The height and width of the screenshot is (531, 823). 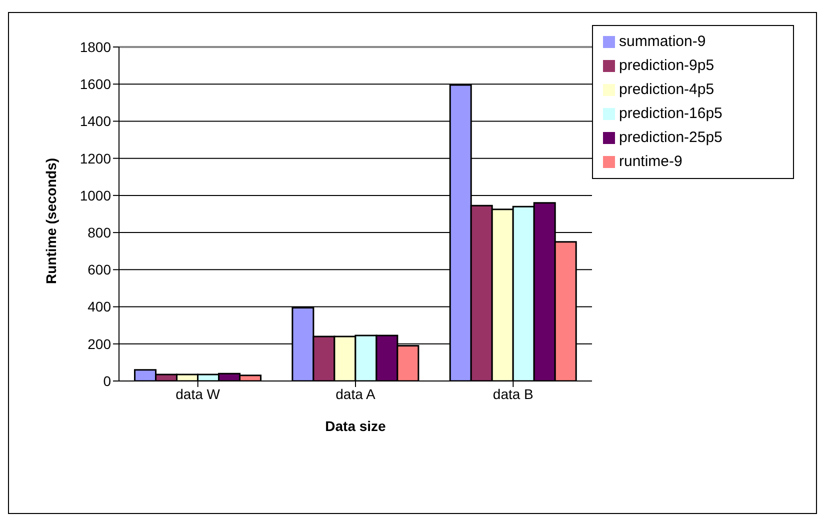 I want to click on x-tick-label: data A, so click(x=356, y=394).